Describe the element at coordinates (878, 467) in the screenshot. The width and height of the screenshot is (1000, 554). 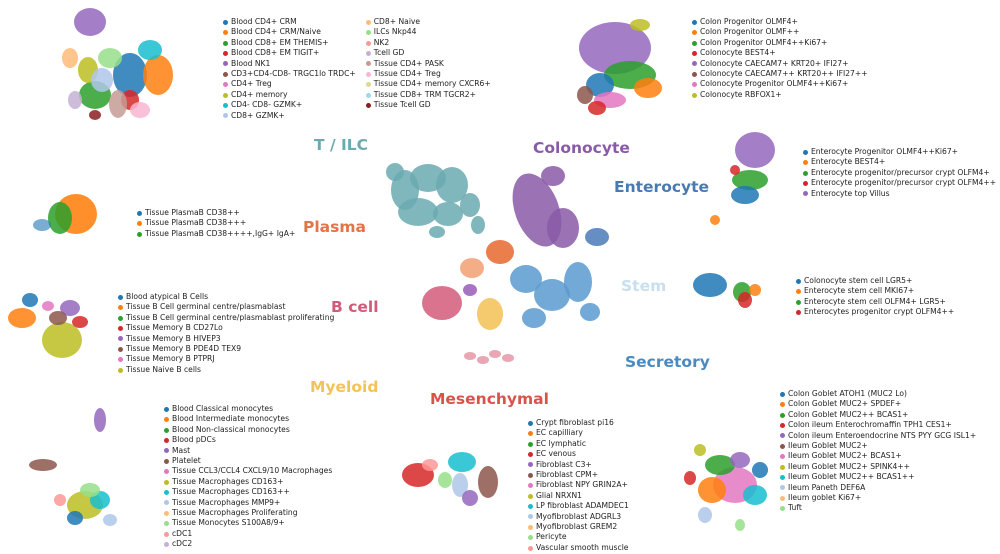
I see `legend-item-secretory: Ileum Goblet MUC2+ SPINK4++` at that location.